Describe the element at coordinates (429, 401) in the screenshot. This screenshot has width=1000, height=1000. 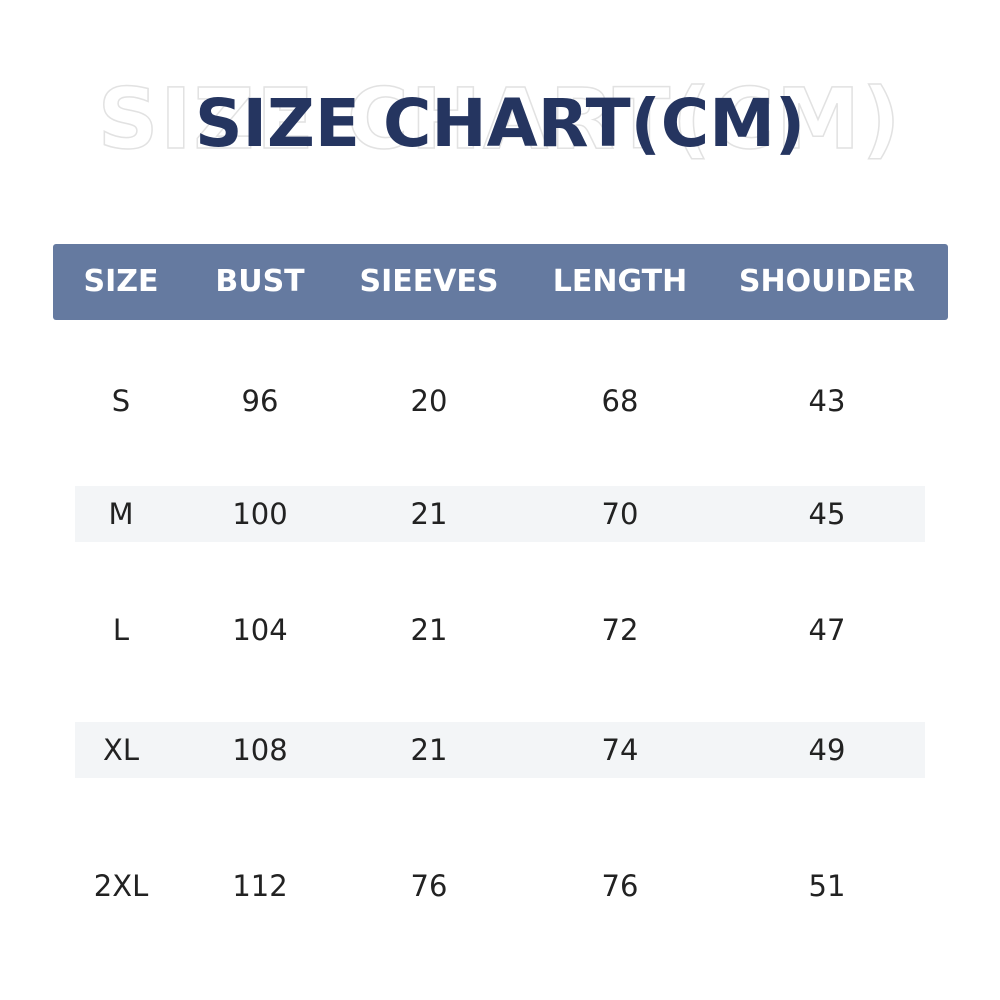
I see `table-cell: 20` at that location.